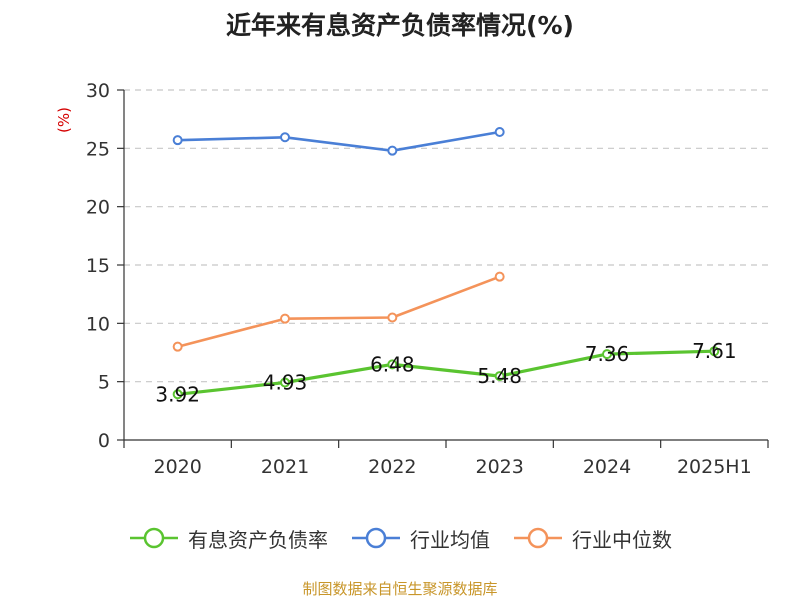 This screenshot has height=600, width=800. I want to click on legend-item-2: 行业均值, so click(420, 538).